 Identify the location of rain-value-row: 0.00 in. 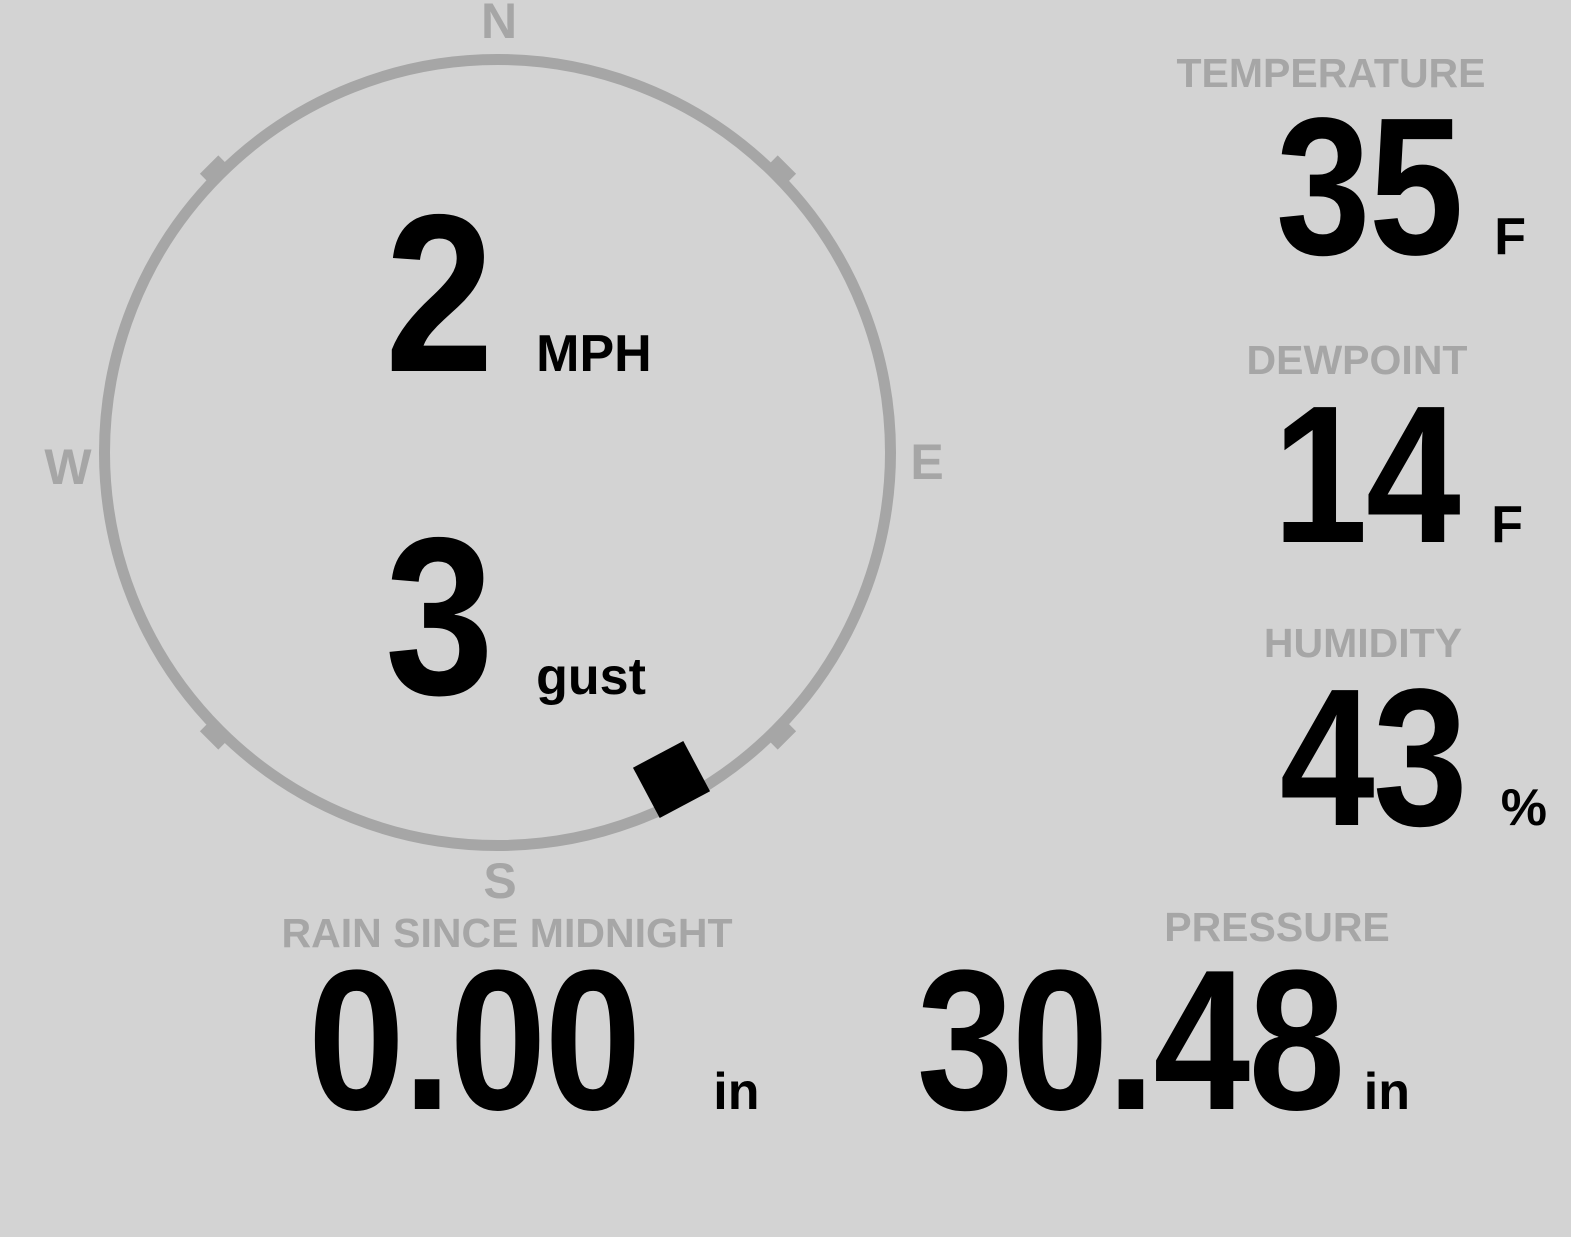
(533, 1041).